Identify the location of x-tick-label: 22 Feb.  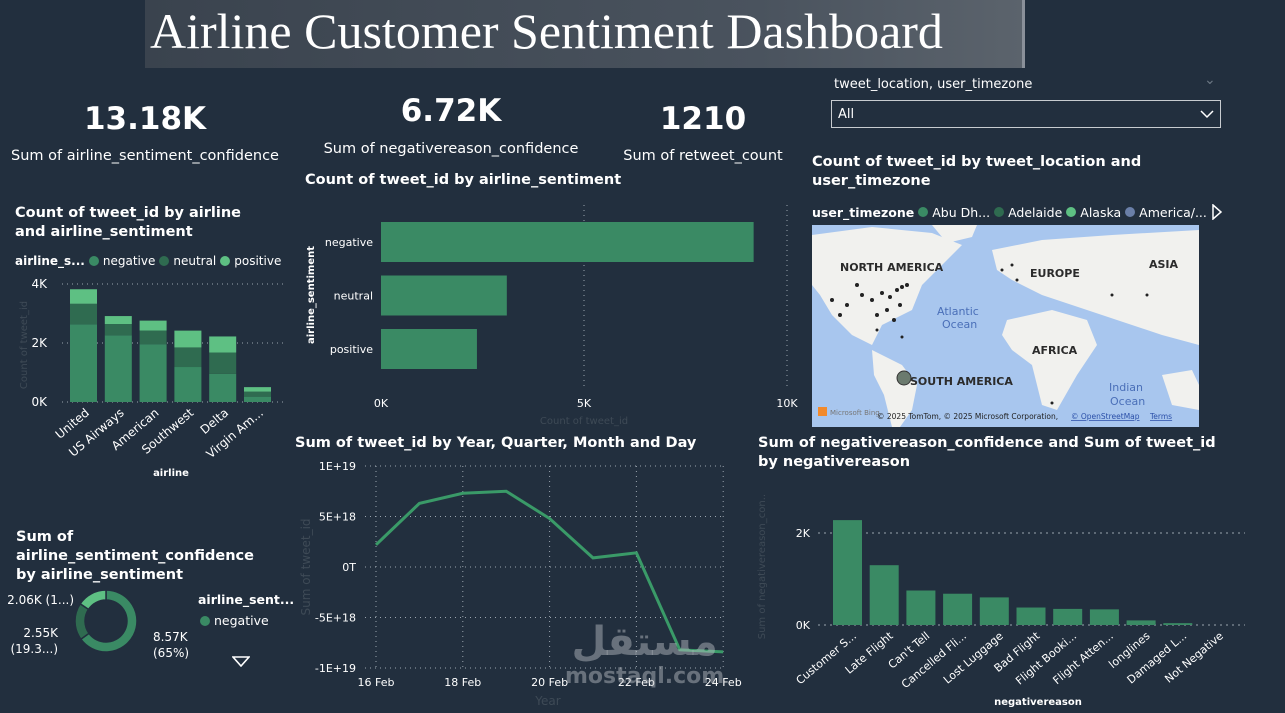
(636, 682).